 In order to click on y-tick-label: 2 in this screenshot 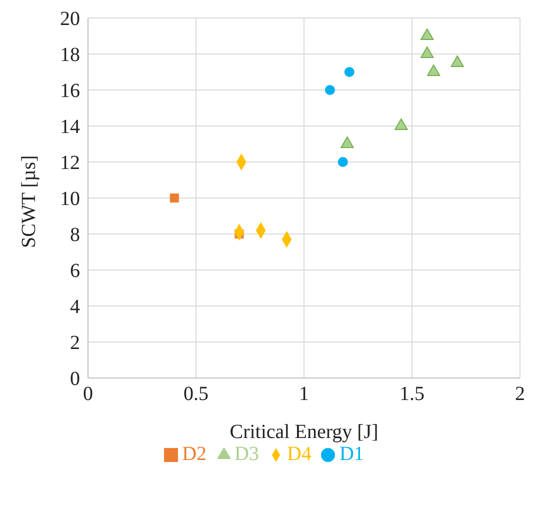, I will do `click(75, 343)`.